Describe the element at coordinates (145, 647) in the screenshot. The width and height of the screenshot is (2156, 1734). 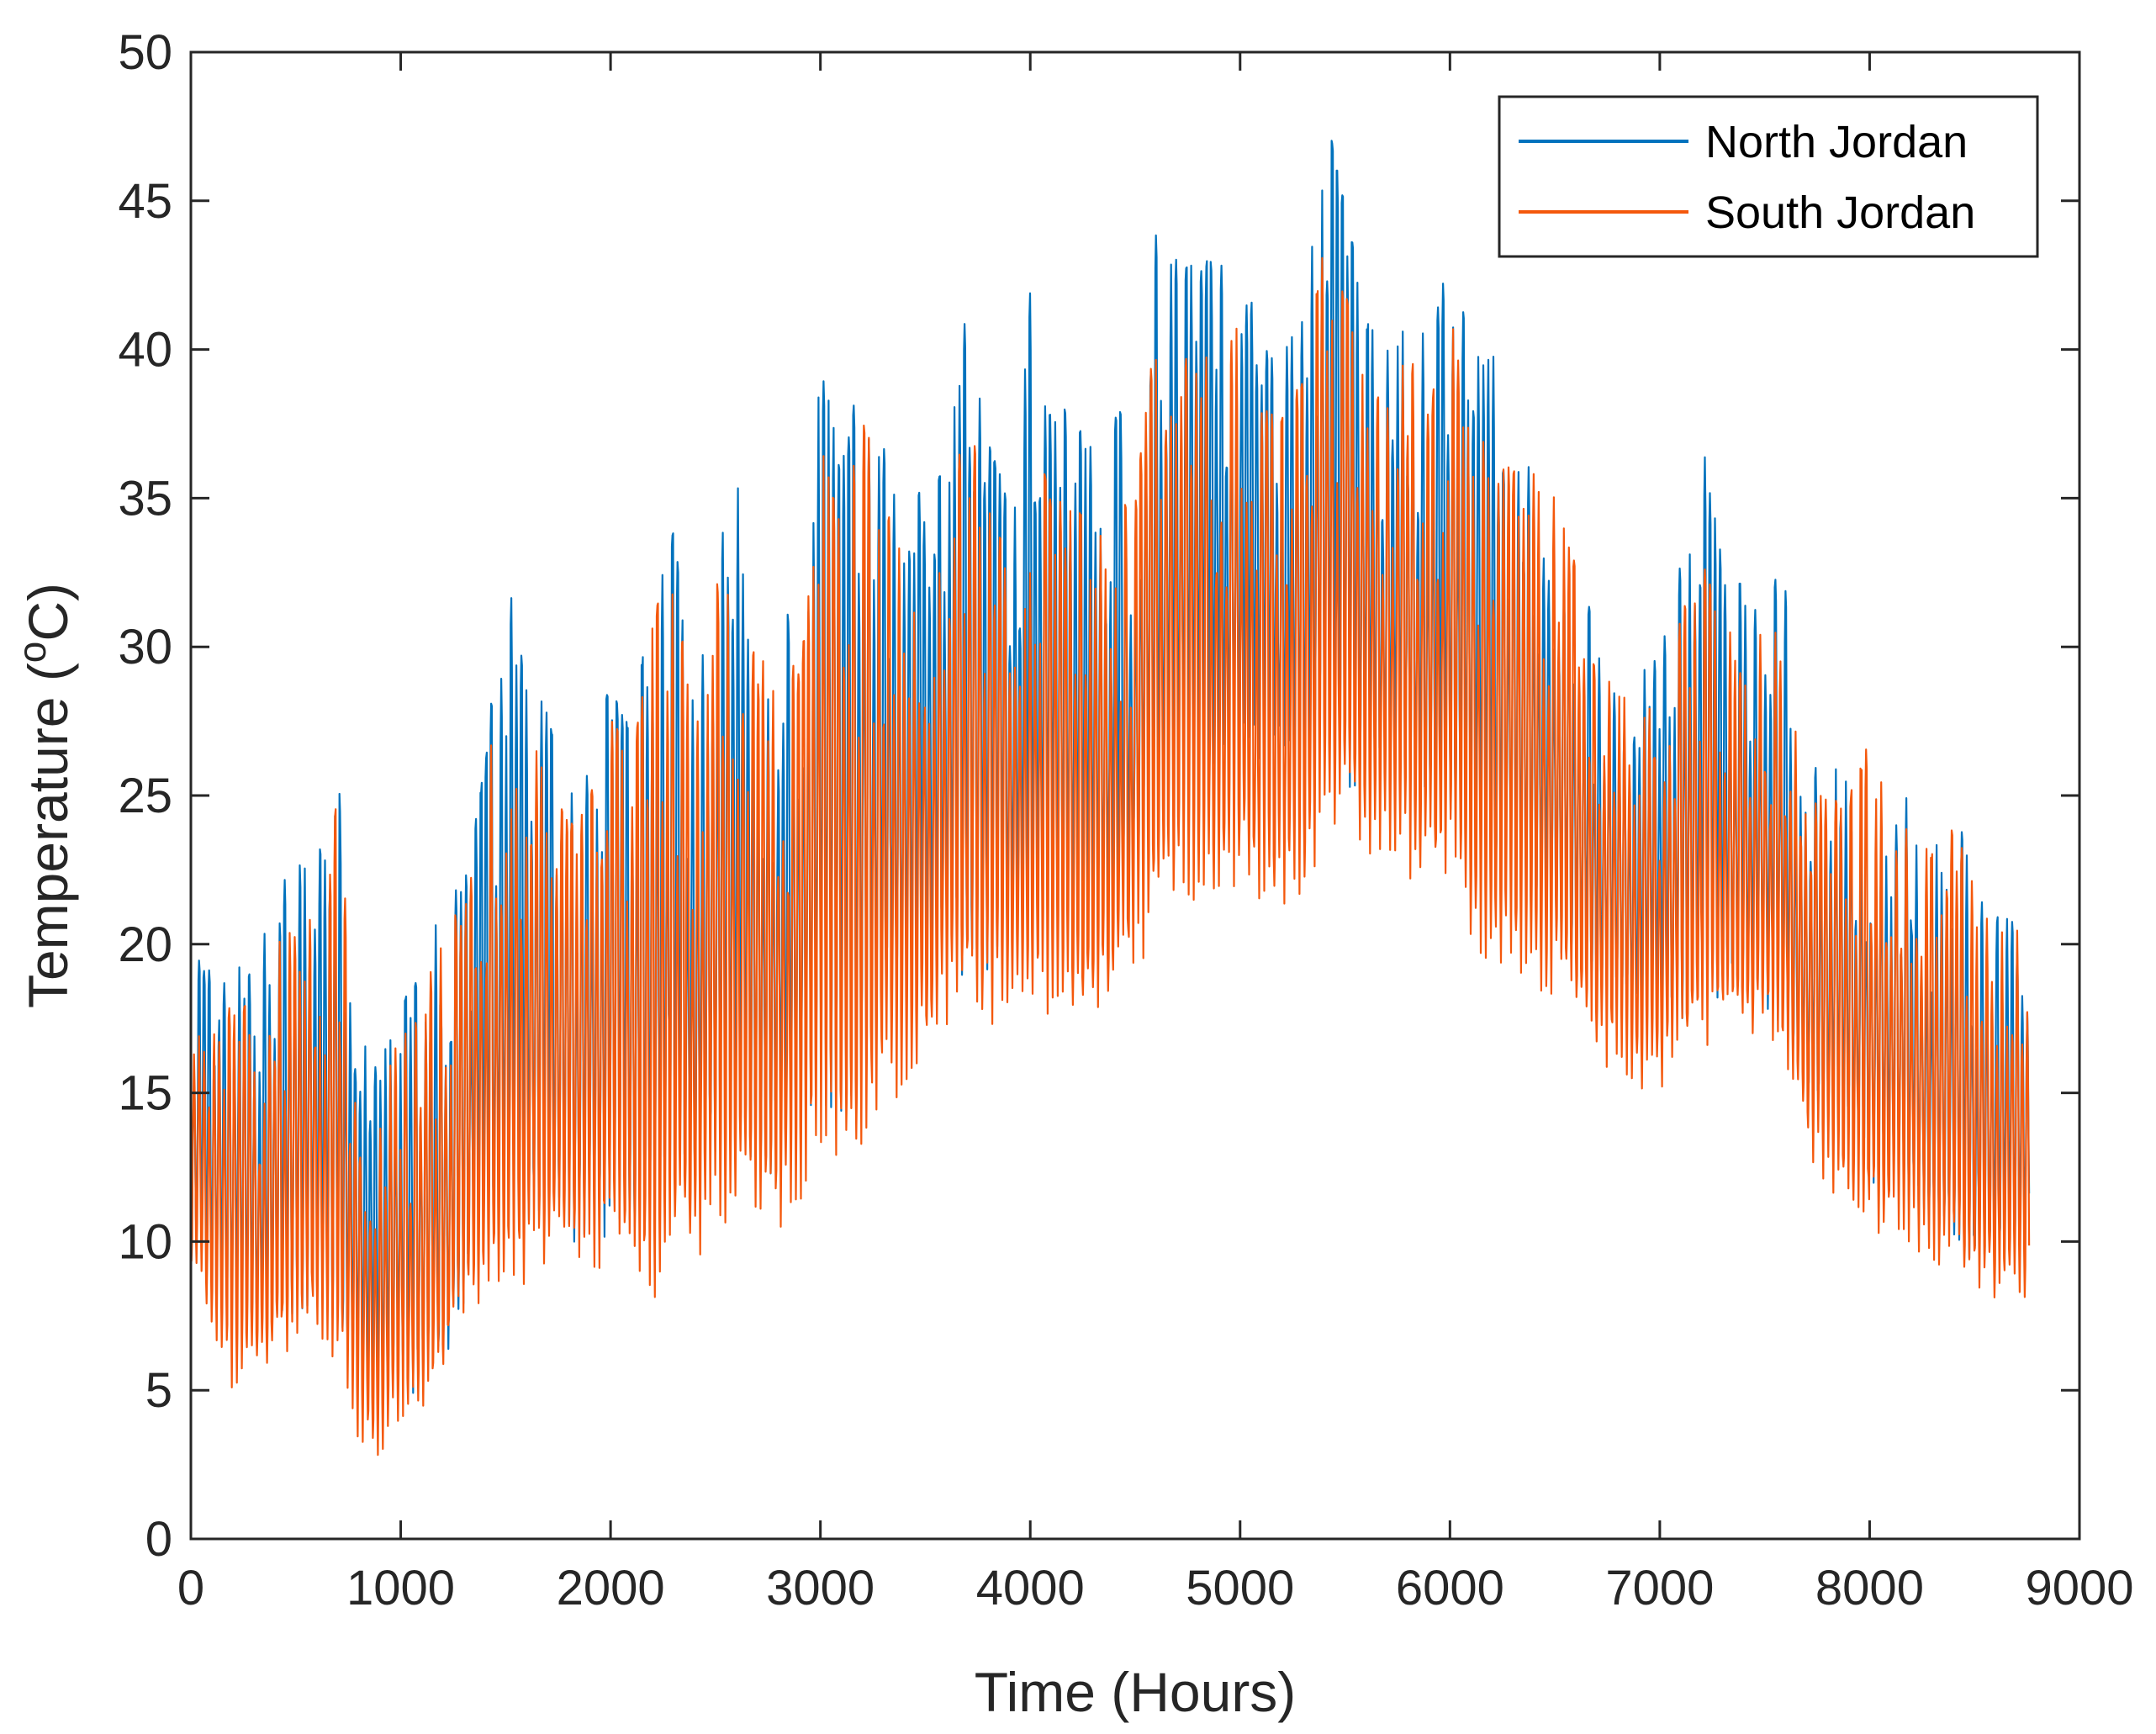
I see `y-tick-label: 30` at that location.